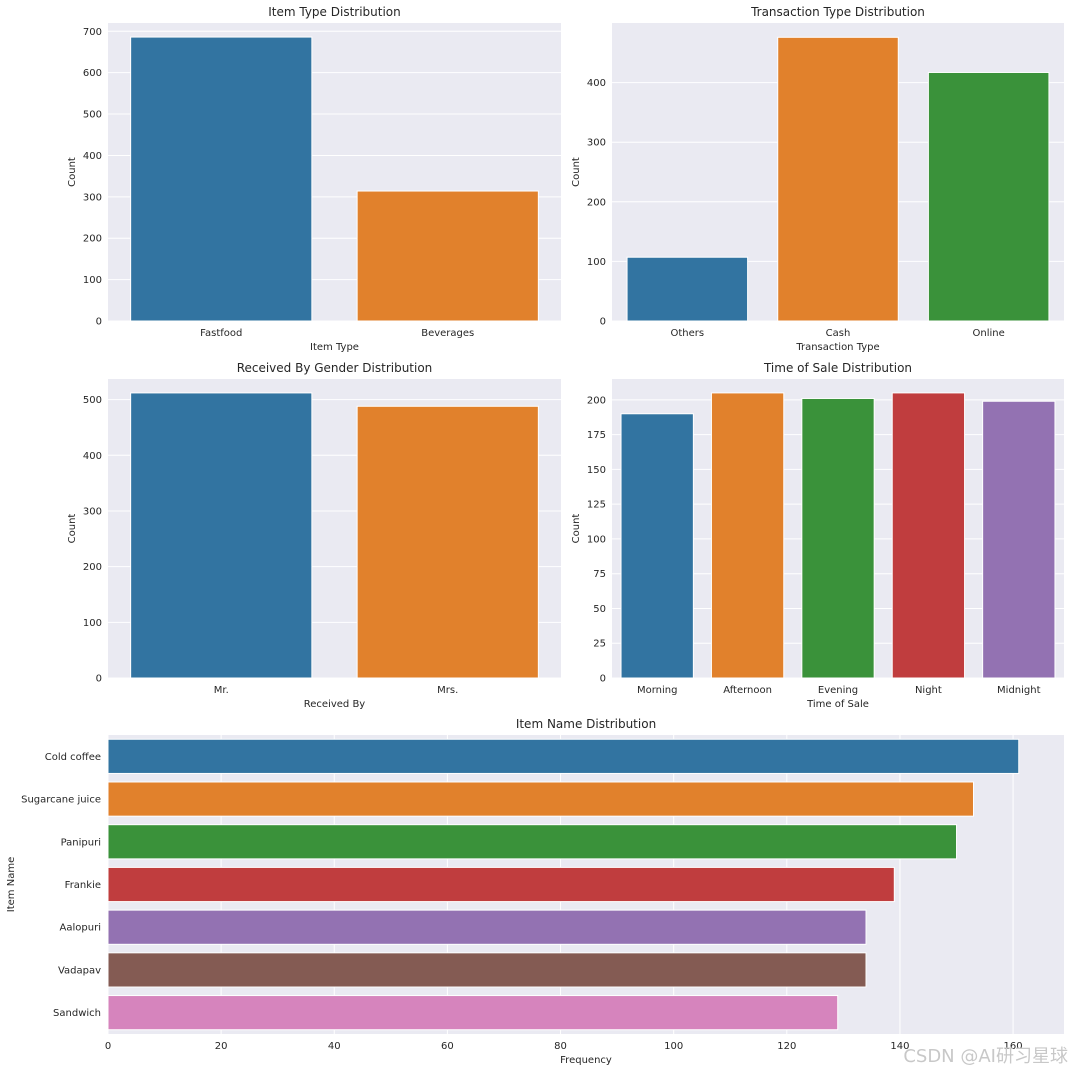 The width and height of the screenshot is (1072, 1072). What do you see at coordinates (928, 690) in the screenshot?
I see `x-tick-label: Night` at bounding box center [928, 690].